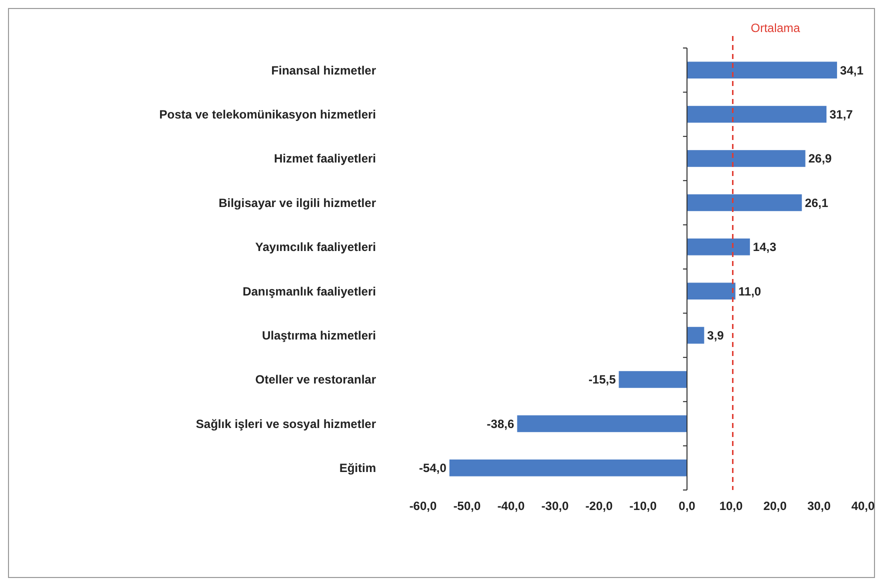  What do you see at coordinates (467, 506) in the screenshot?
I see `x-tick-label: -50,0` at bounding box center [467, 506].